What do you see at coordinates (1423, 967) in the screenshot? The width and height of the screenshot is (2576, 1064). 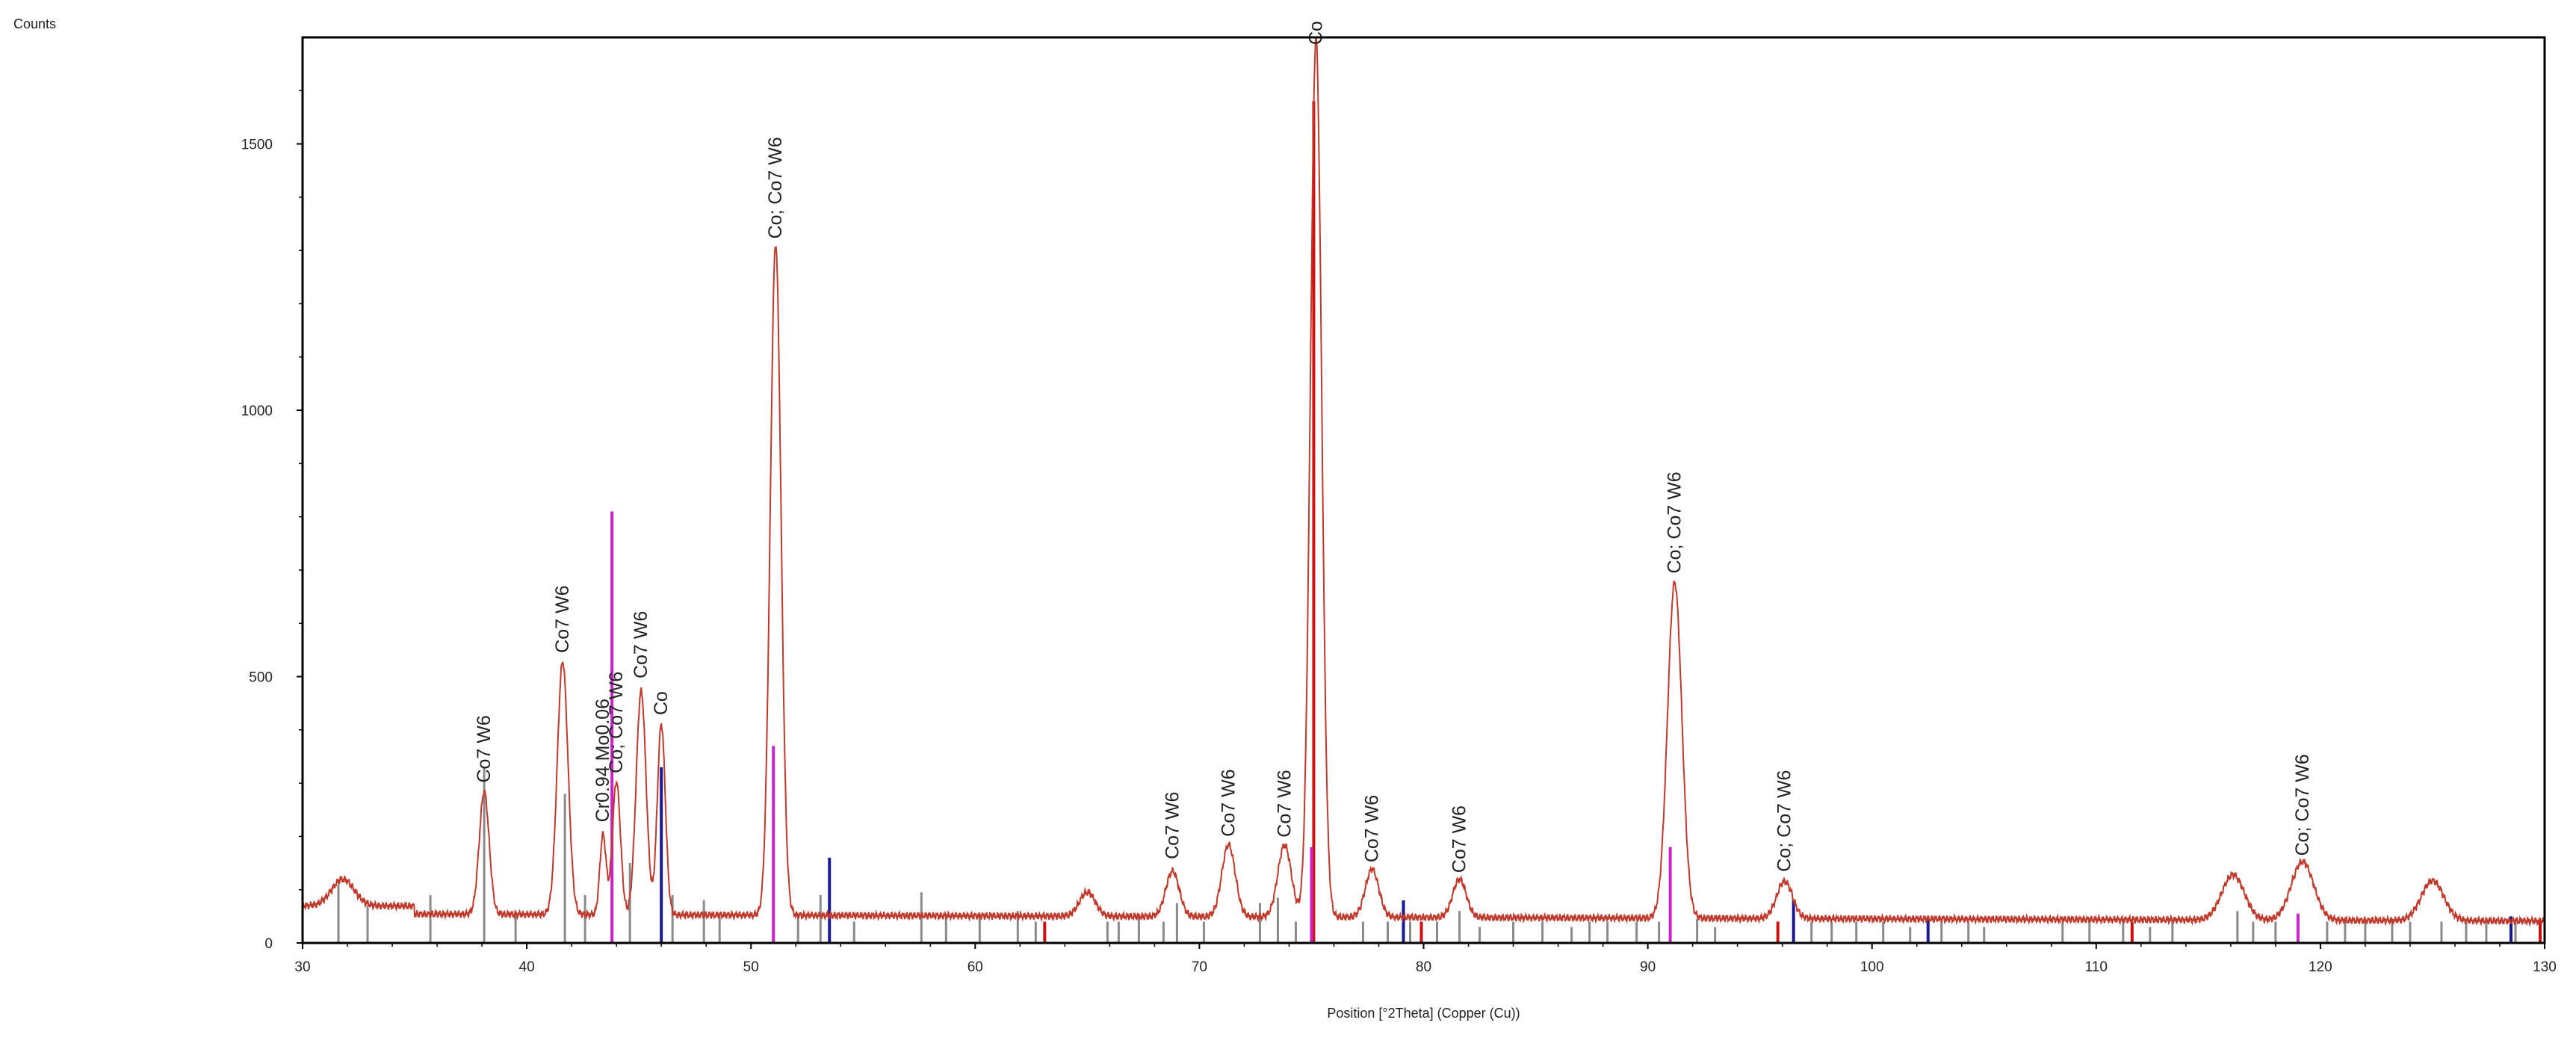 I see `x-tick-label: 80` at bounding box center [1423, 967].